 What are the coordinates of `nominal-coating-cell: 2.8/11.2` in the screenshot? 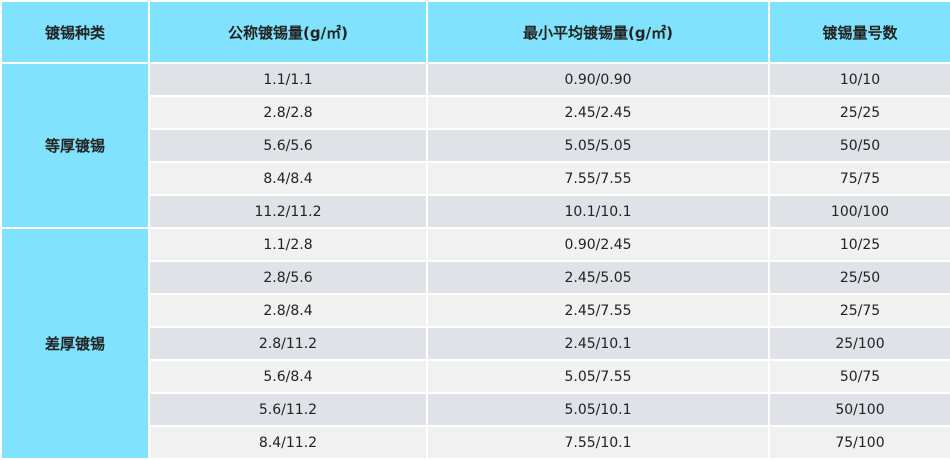 It's located at (288, 343).